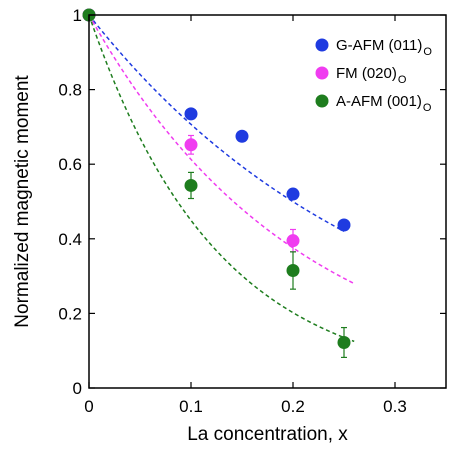 The height and width of the screenshot is (450, 474). I want to click on x-tick-label: 0, so click(88, 406).